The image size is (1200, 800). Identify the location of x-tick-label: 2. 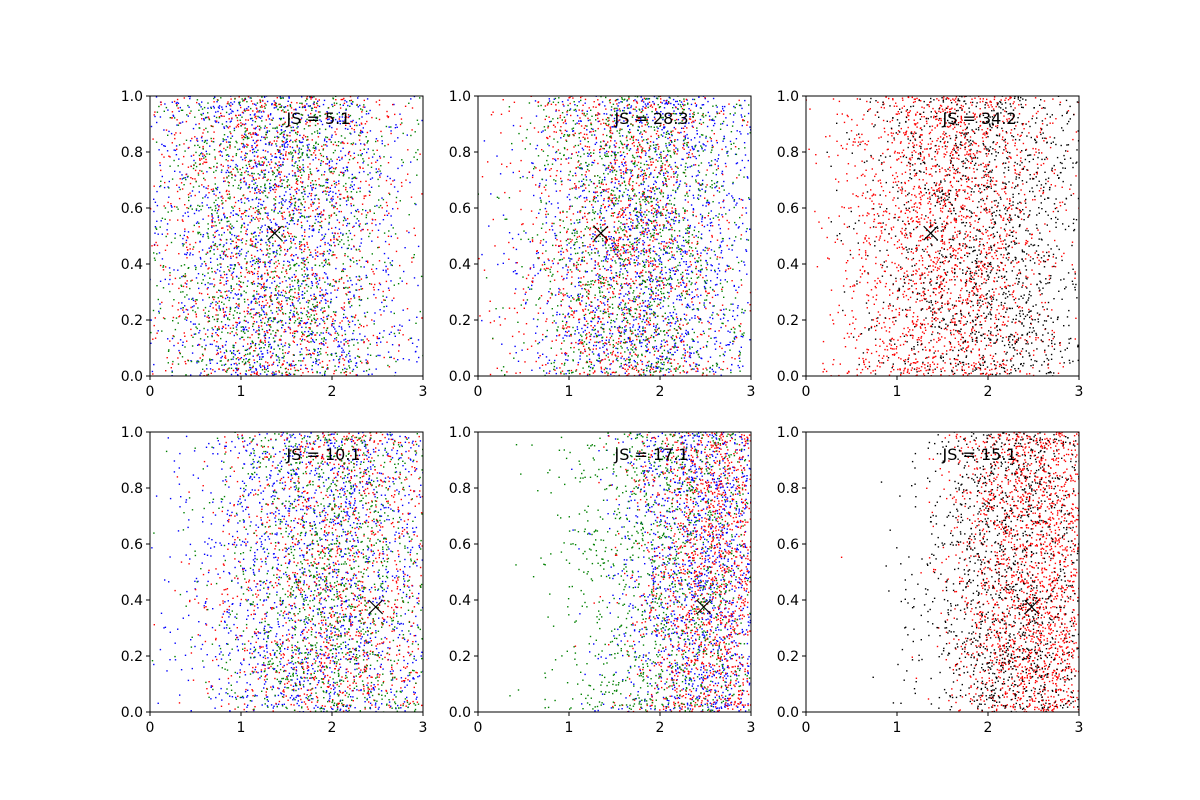
(332, 392).